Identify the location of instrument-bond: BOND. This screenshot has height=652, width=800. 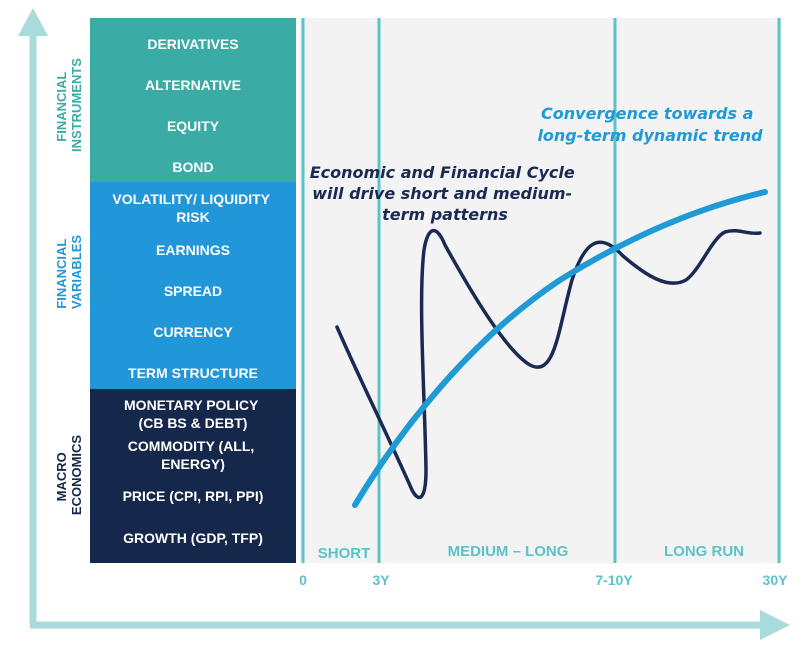
(192, 167).